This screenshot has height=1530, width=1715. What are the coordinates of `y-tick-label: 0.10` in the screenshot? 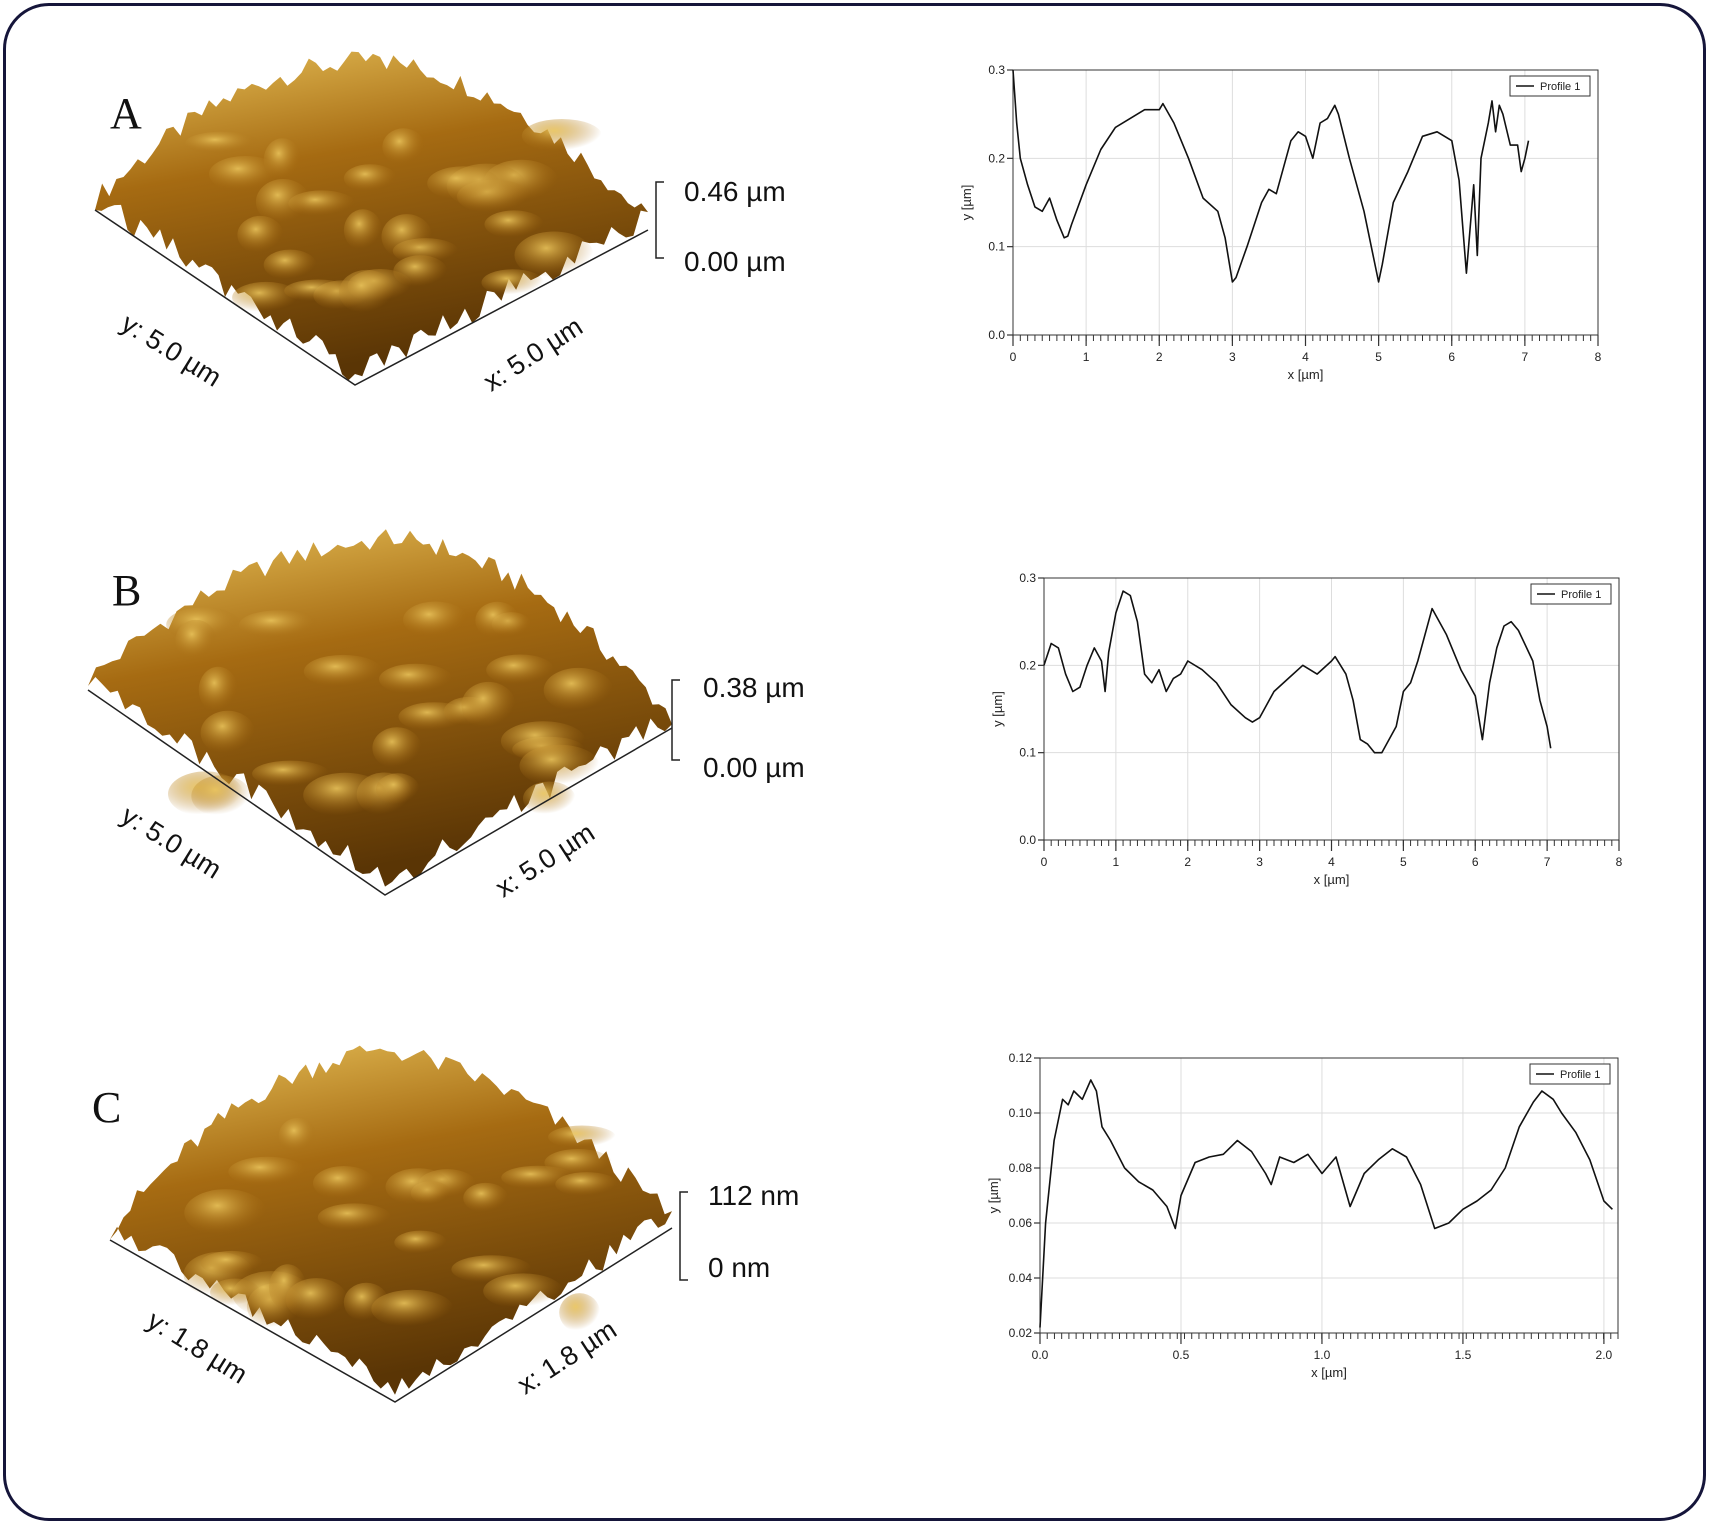 It's located at (1021, 1113).